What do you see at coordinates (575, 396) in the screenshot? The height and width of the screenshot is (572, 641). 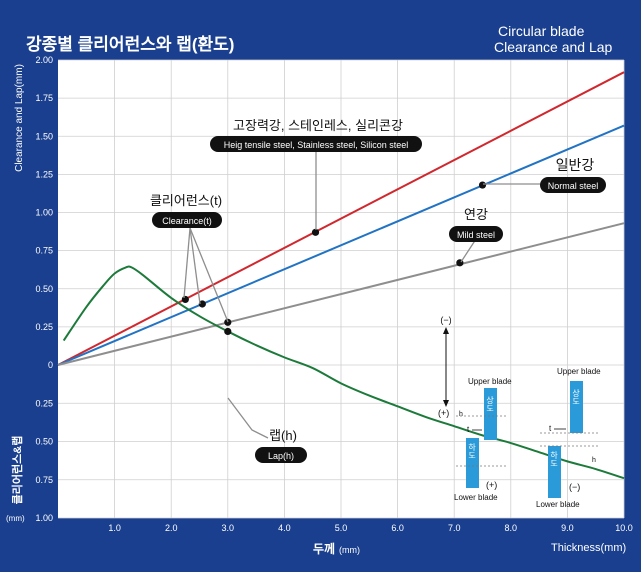 I see `upper-blade-b-label: 상도` at bounding box center [575, 396].